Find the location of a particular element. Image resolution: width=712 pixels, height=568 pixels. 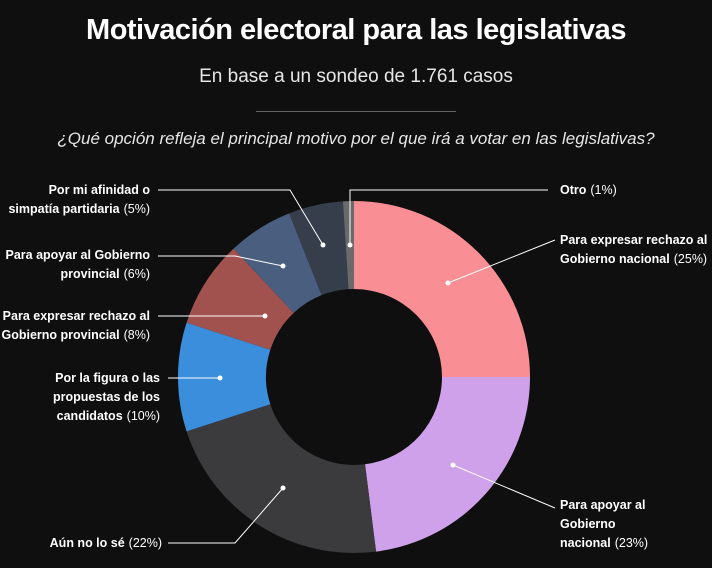

segment-label: Para apoyar al Gobierno nacional (23%) is located at coordinates (630, 524).